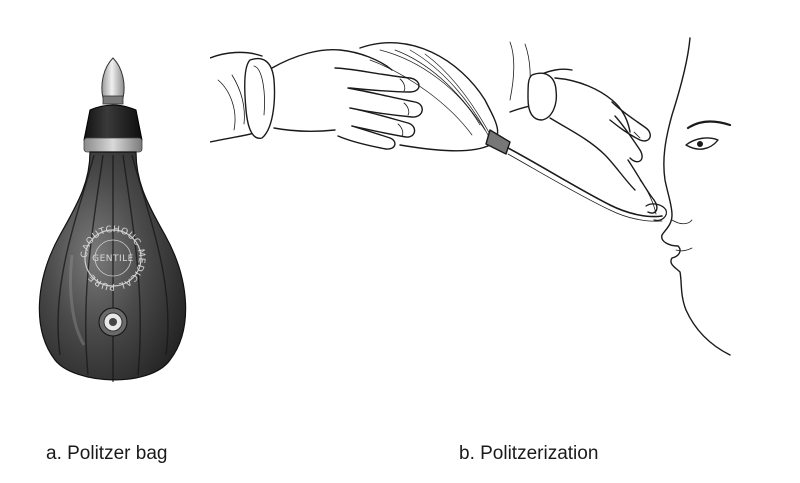 This screenshot has width=800, height=483. I want to click on caption-politzer-bag: a. Politzer bag, so click(107, 453).